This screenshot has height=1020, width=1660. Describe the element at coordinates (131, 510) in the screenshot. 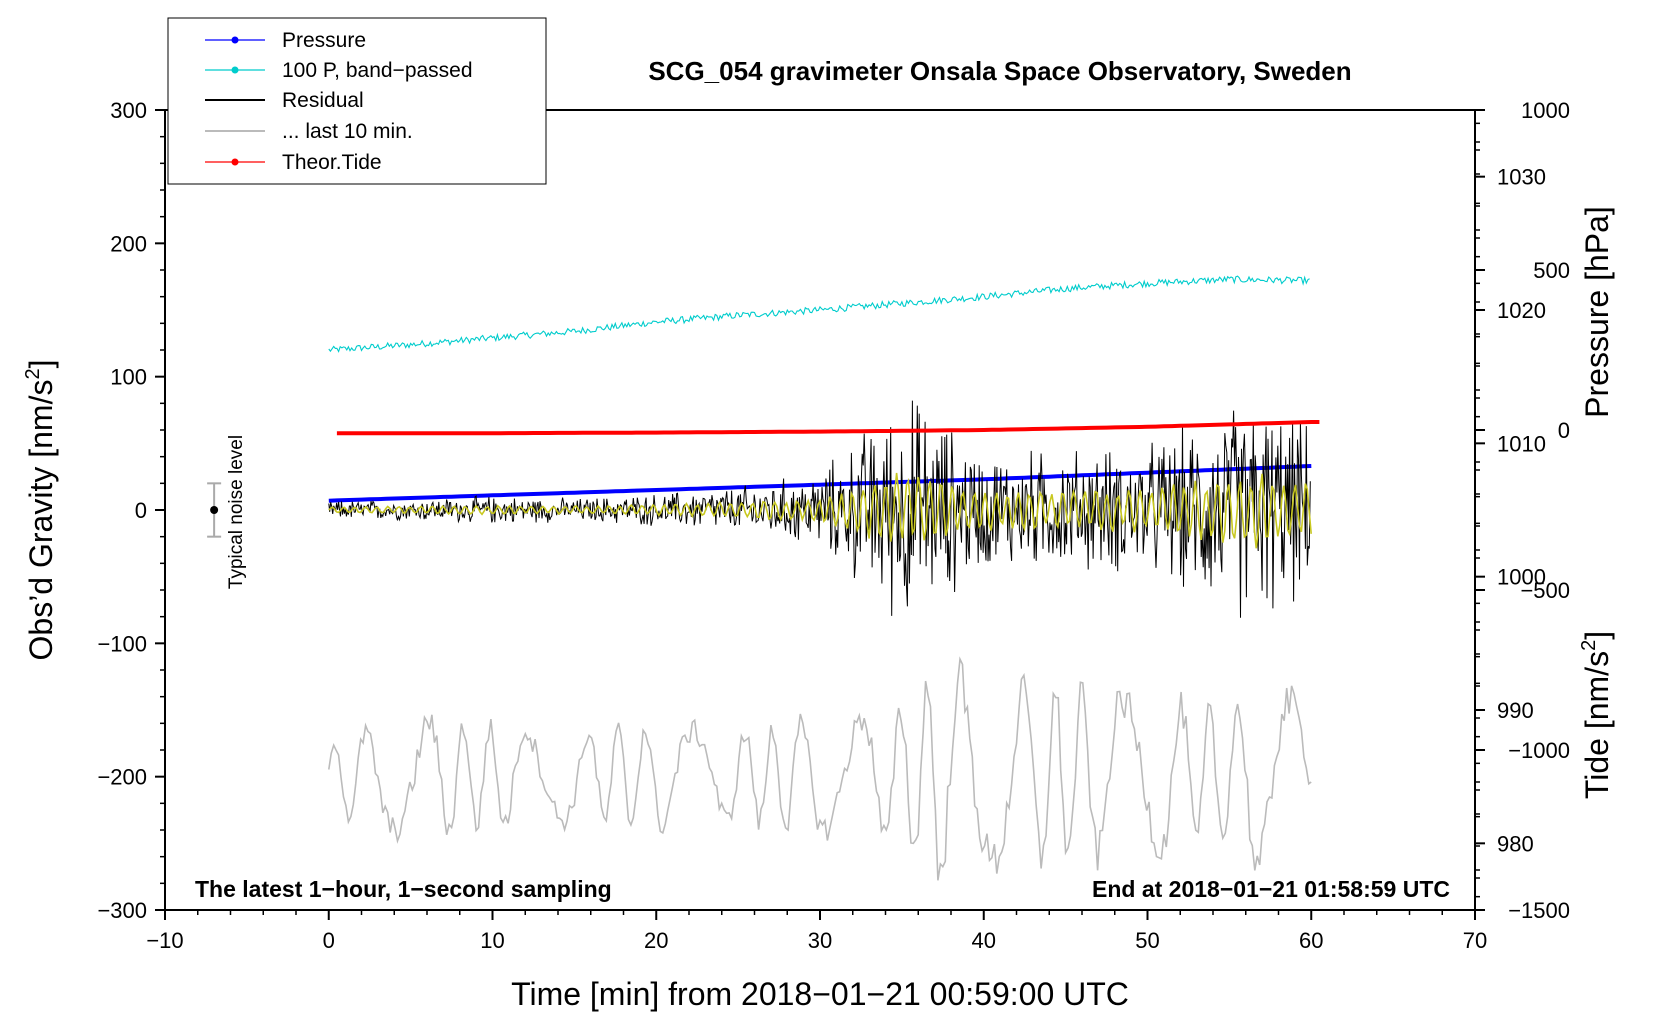

I see `y-axis-gravity: −300 −200 −100 0 100 200 300` at that location.